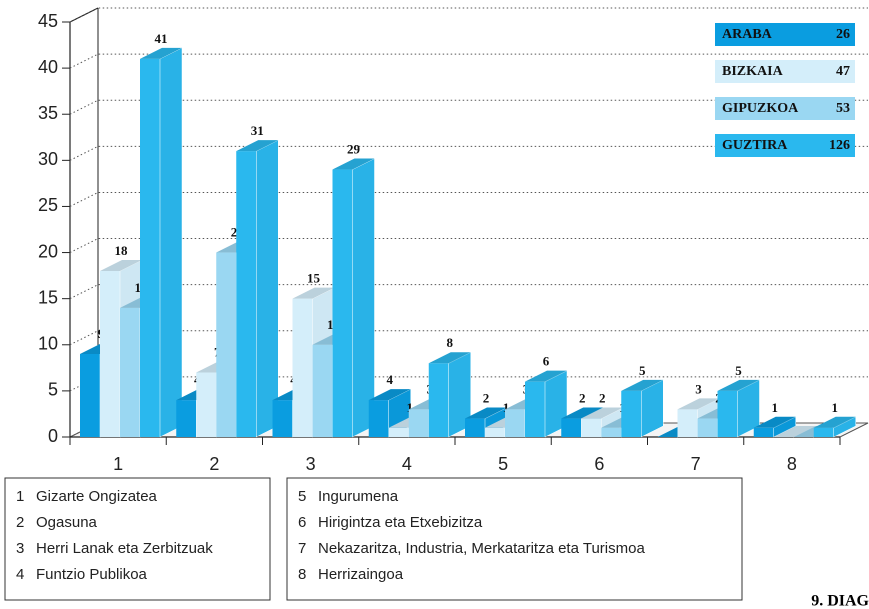 The width and height of the screenshot is (869, 609). What do you see at coordinates (302, 496) in the screenshot?
I see `category-number: 5` at bounding box center [302, 496].